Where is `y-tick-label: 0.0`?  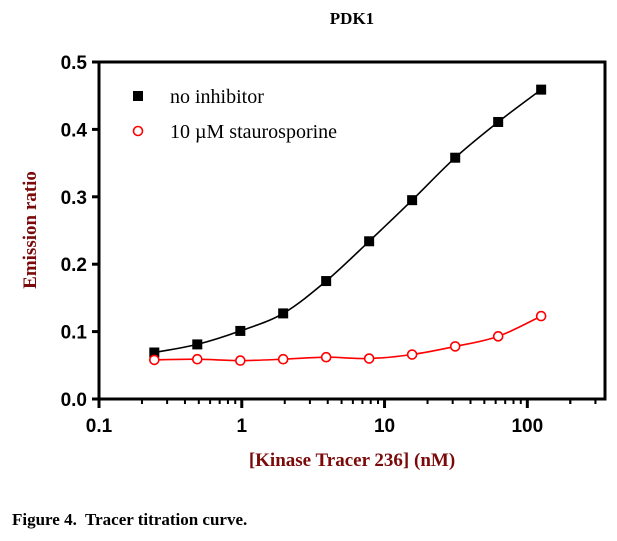 y-tick-label: 0.0 is located at coordinates (74, 400).